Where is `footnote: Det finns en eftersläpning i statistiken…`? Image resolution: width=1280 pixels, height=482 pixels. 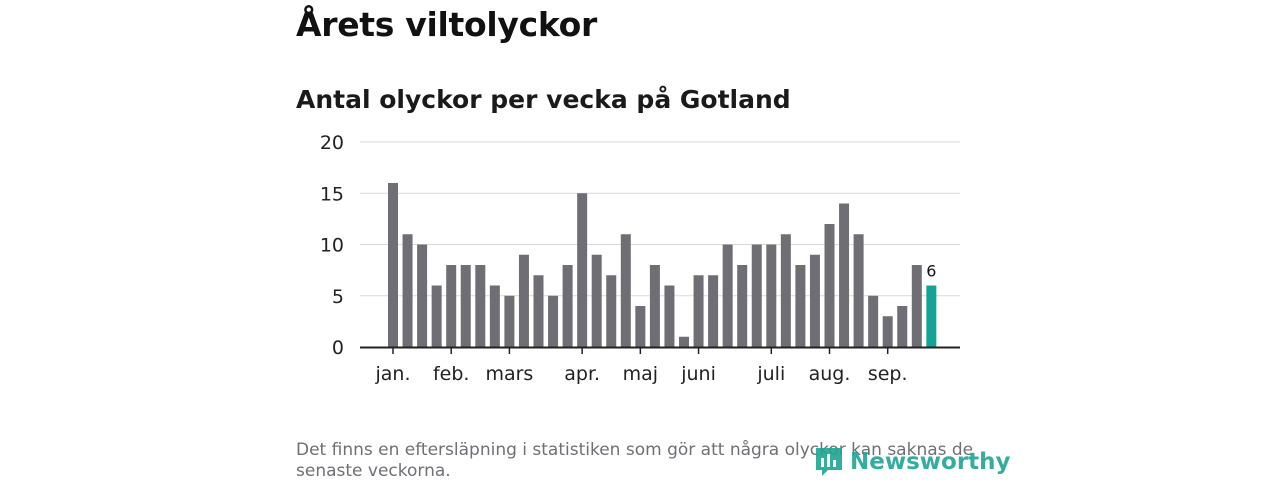 footnote: Det finns en eftersläpning i statistiken… is located at coordinates (635, 460).